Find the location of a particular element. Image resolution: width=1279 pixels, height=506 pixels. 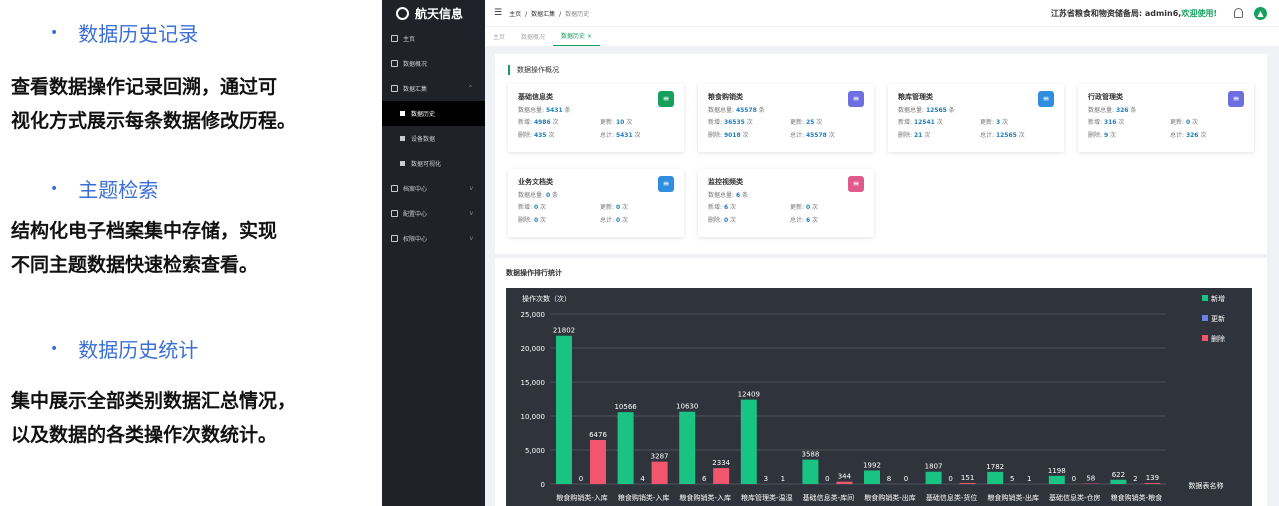

sidebar-item-label: 权限中心 is located at coordinates (415, 239).